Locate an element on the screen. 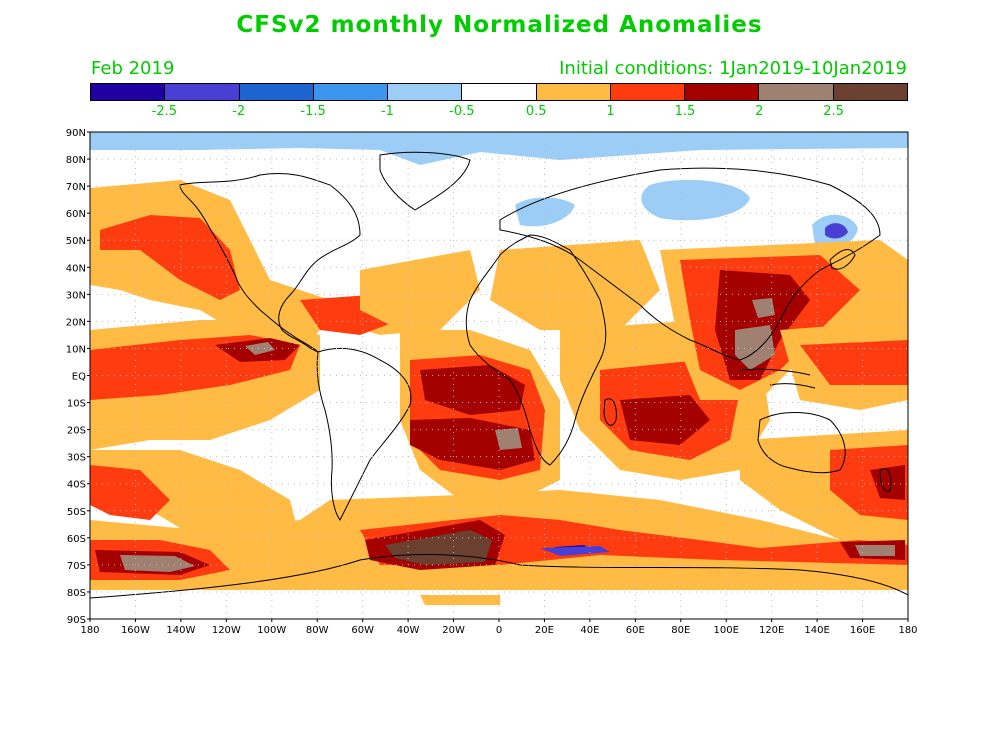  longitude-tick-label: 100W is located at coordinates (271, 630).